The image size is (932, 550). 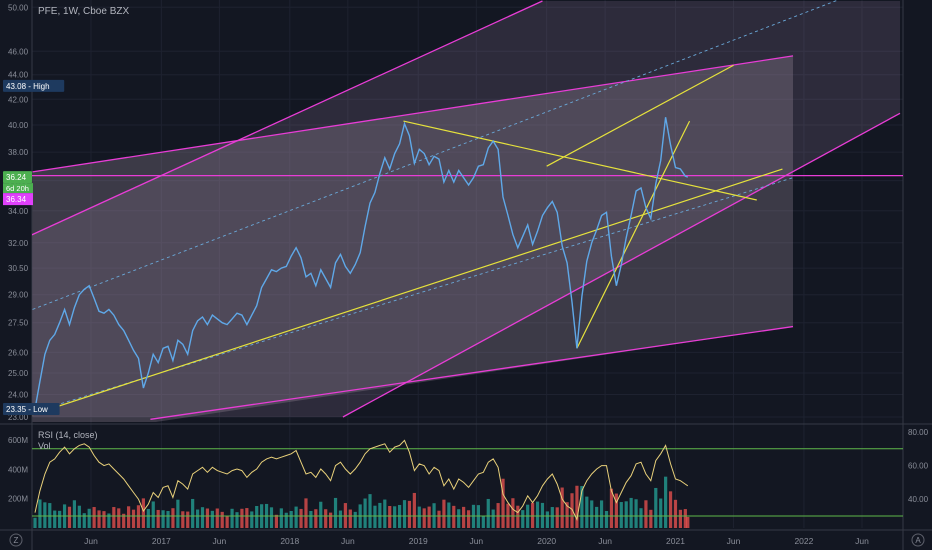 I want to click on price-tick-label: 42.00, so click(x=18, y=99).